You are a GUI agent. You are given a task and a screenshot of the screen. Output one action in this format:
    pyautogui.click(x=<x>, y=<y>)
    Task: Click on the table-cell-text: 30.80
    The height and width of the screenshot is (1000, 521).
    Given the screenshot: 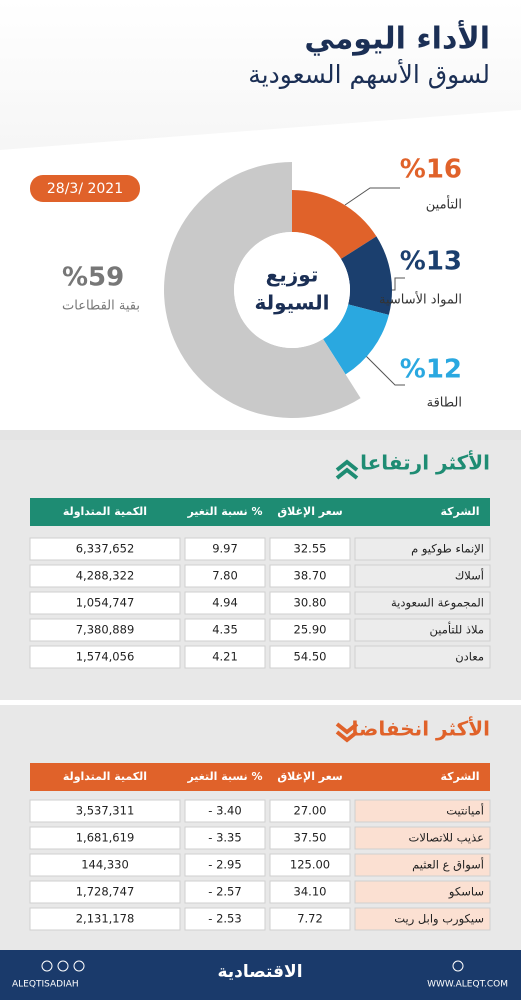 What is the action you would take?
    pyautogui.click(x=310, y=603)
    